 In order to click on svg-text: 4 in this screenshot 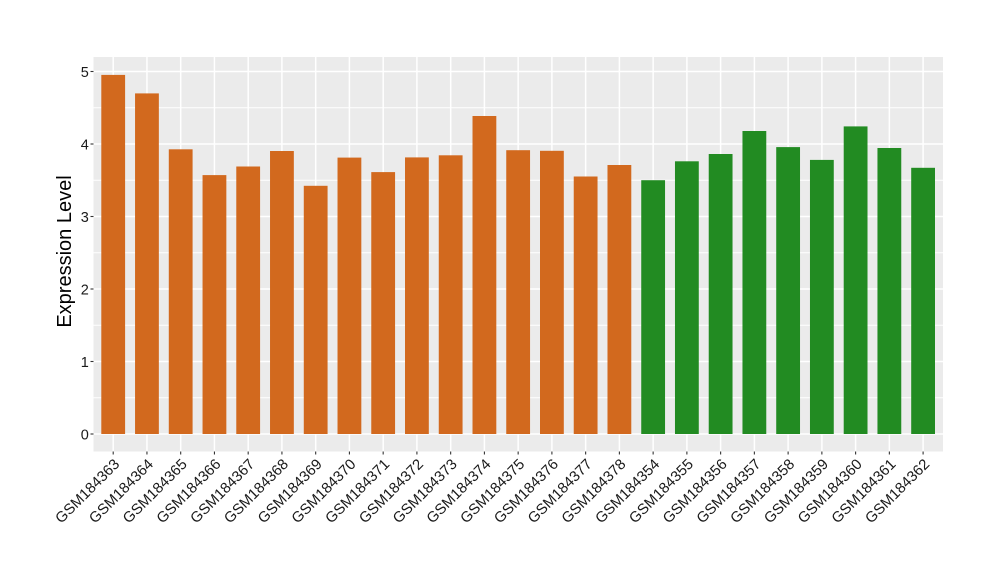, I will do `click(85, 145)`.